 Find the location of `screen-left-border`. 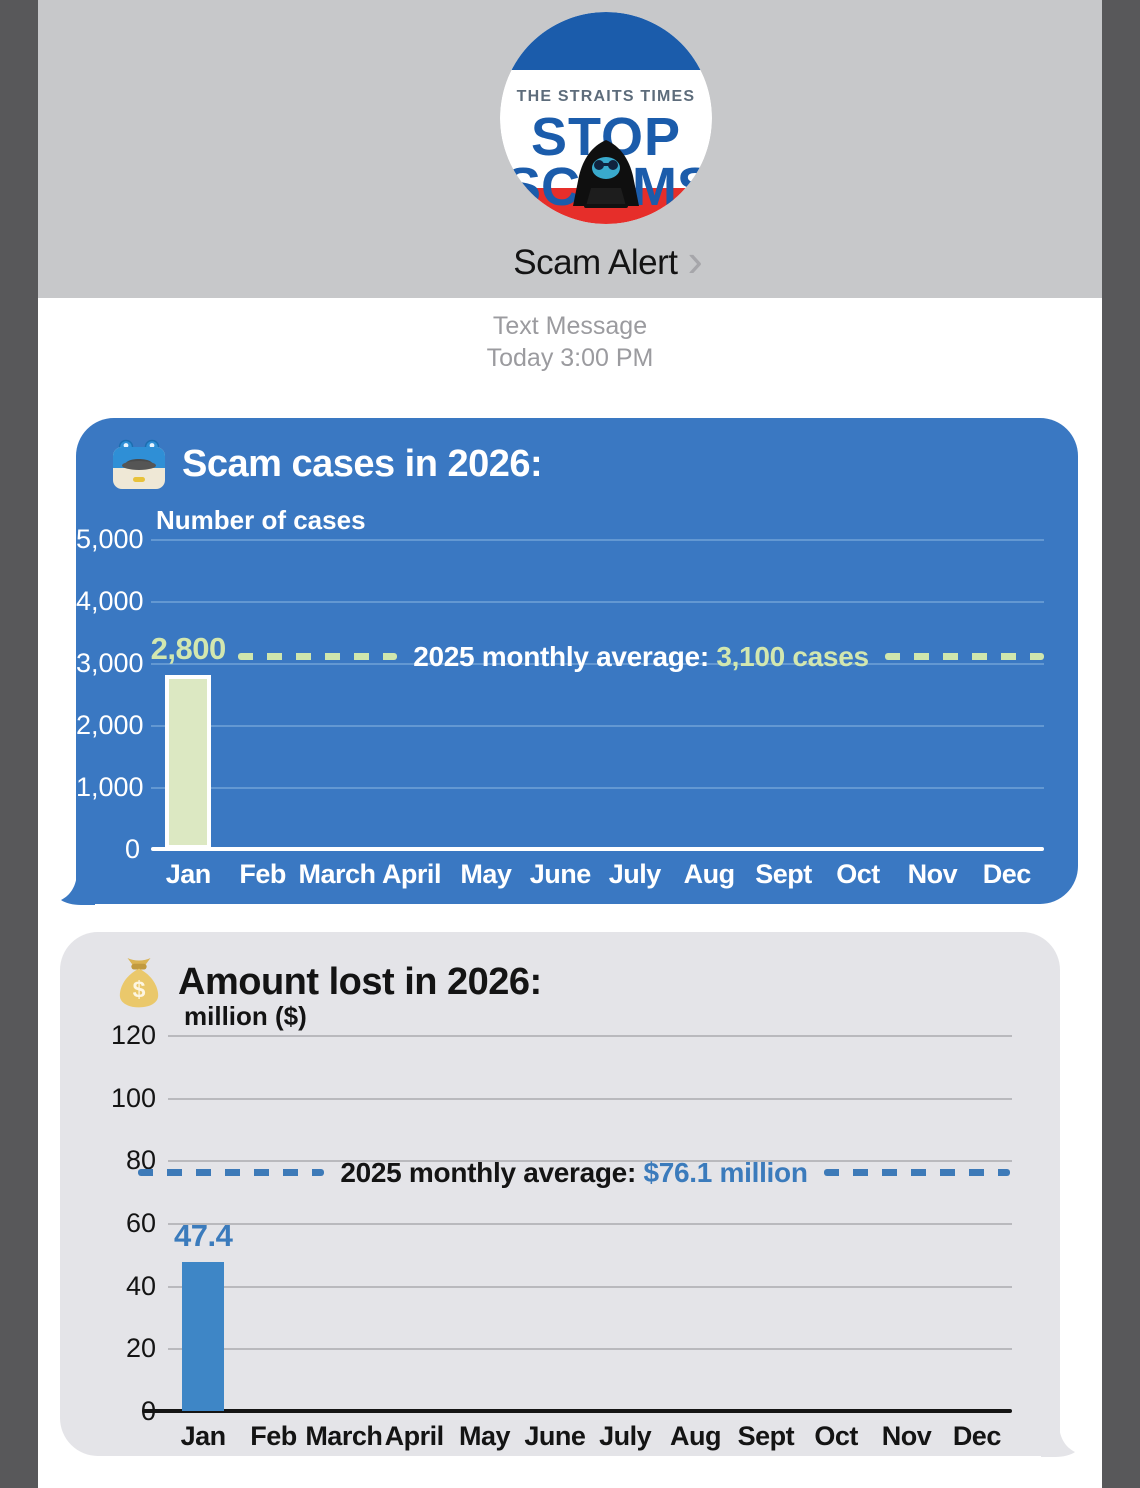

screen-left-border is located at coordinates (19, 744).